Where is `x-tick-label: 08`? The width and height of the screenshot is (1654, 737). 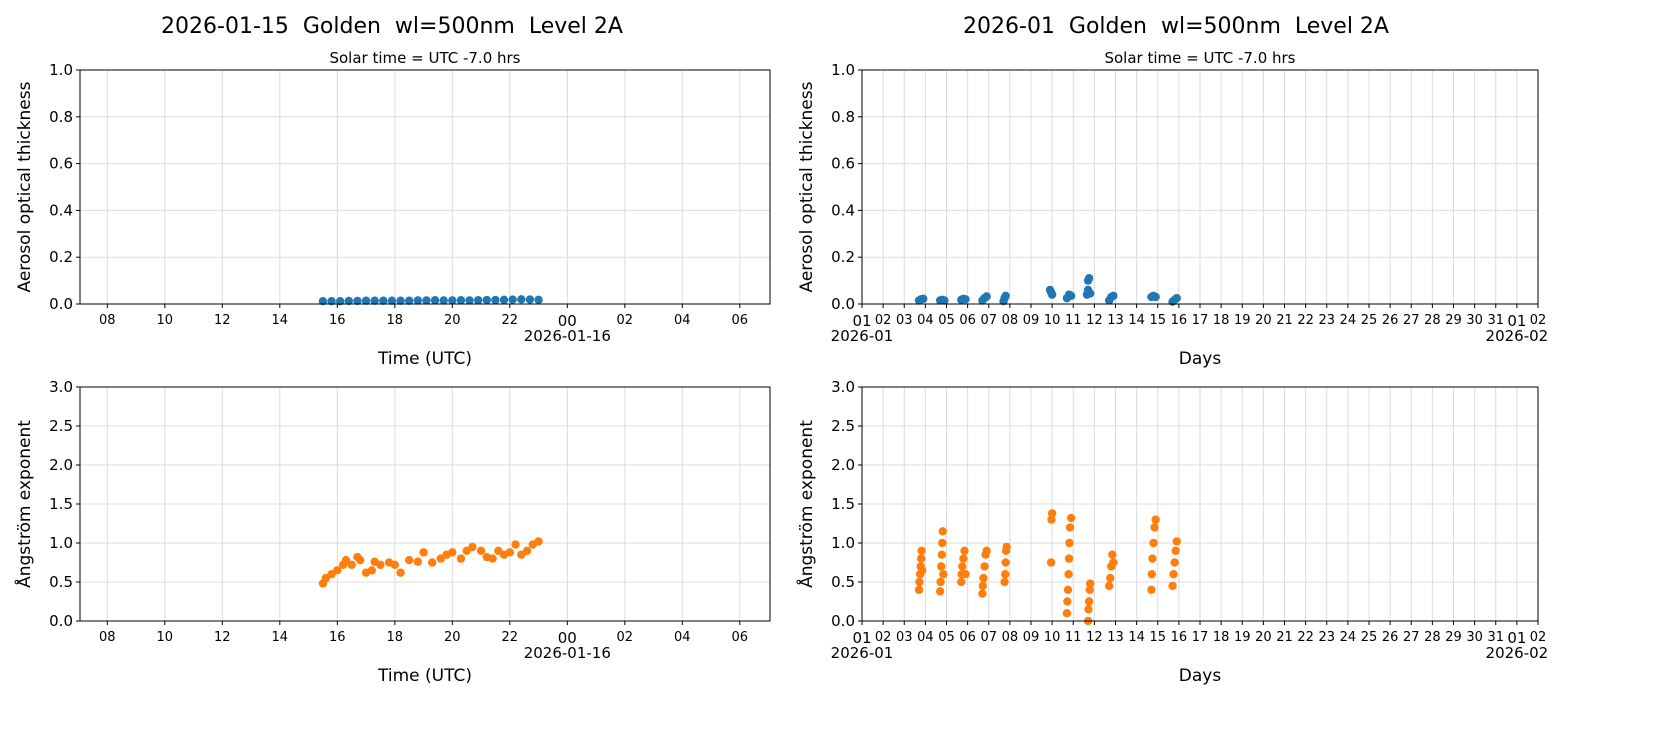
x-tick-label: 08 is located at coordinates (1010, 637).